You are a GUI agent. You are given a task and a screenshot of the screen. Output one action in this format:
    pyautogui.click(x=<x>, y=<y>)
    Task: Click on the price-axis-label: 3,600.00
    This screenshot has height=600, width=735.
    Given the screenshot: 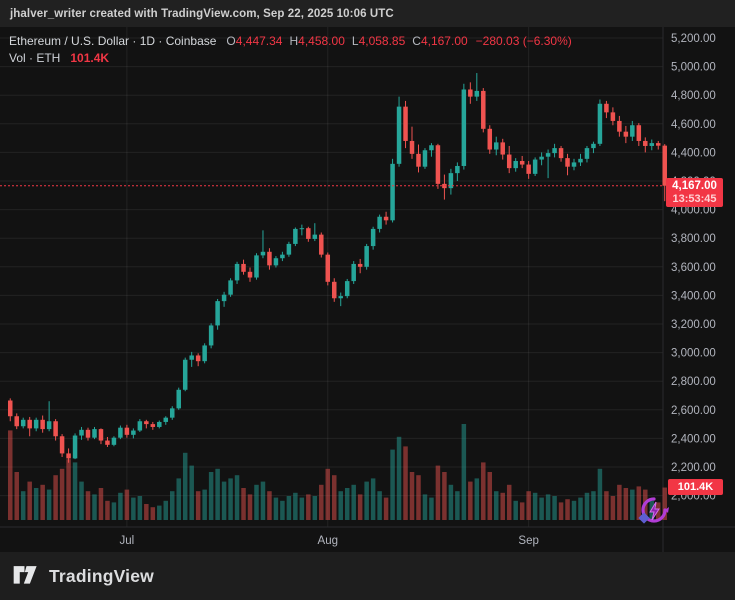 What is the action you would take?
    pyautogui.click(x=693, y=268)
    